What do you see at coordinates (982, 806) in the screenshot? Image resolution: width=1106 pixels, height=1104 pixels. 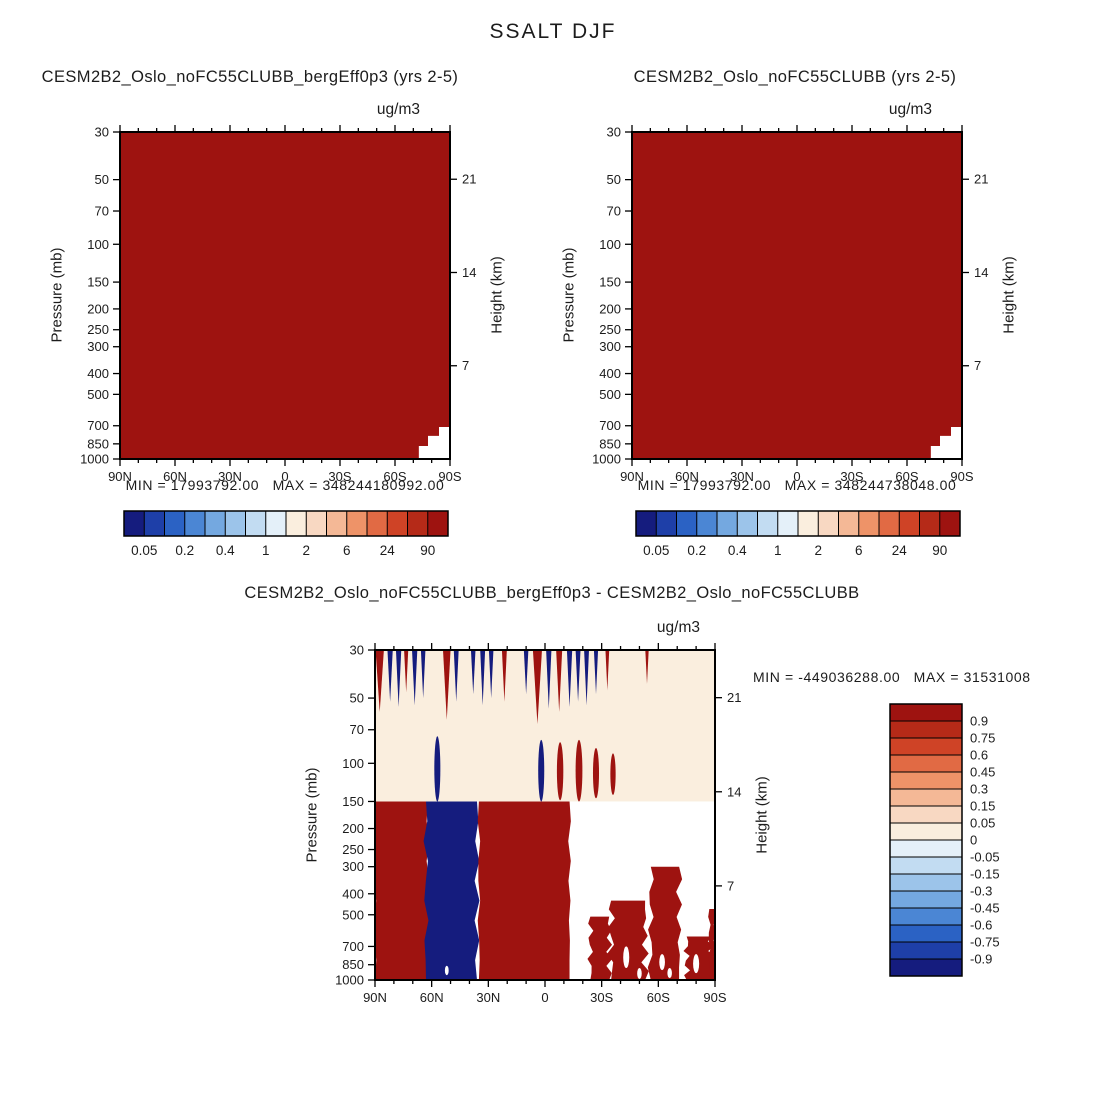 I see `svg-text: 0.15` at bounding box center [982, 806].